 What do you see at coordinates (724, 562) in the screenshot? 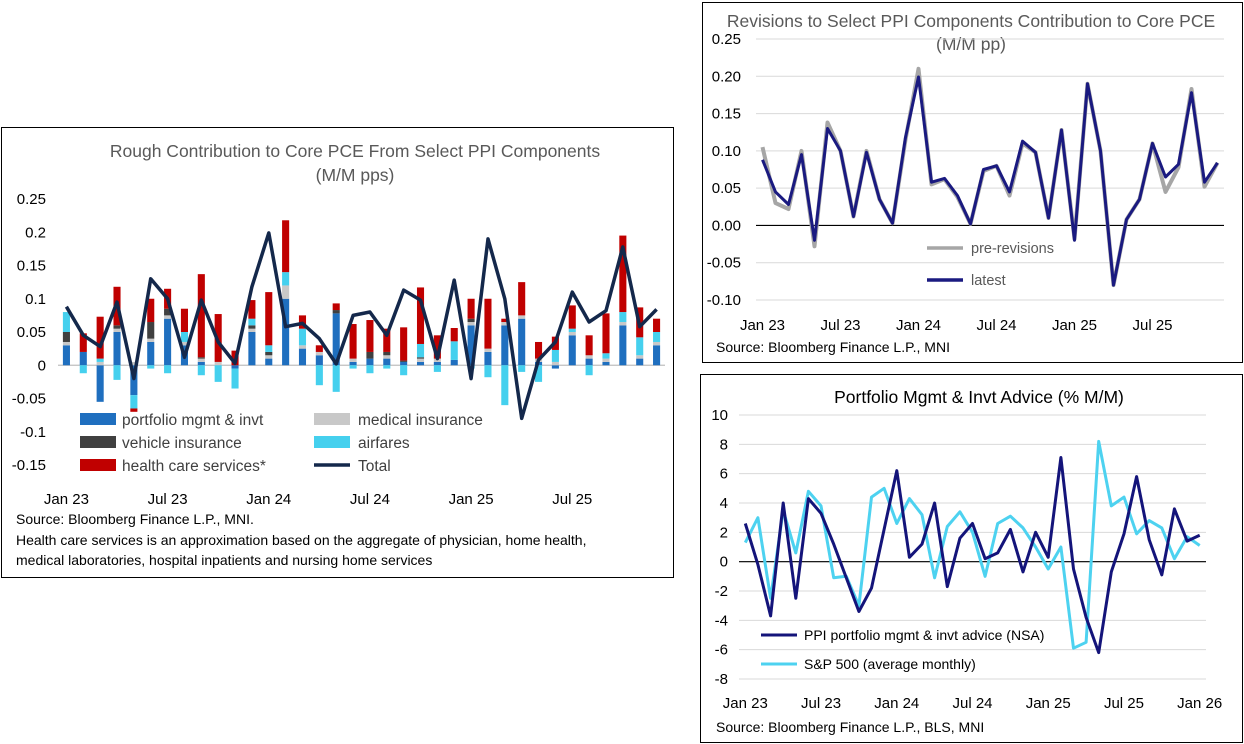
I see `chart3-ytick: 0` at bounding box center [724, 562].